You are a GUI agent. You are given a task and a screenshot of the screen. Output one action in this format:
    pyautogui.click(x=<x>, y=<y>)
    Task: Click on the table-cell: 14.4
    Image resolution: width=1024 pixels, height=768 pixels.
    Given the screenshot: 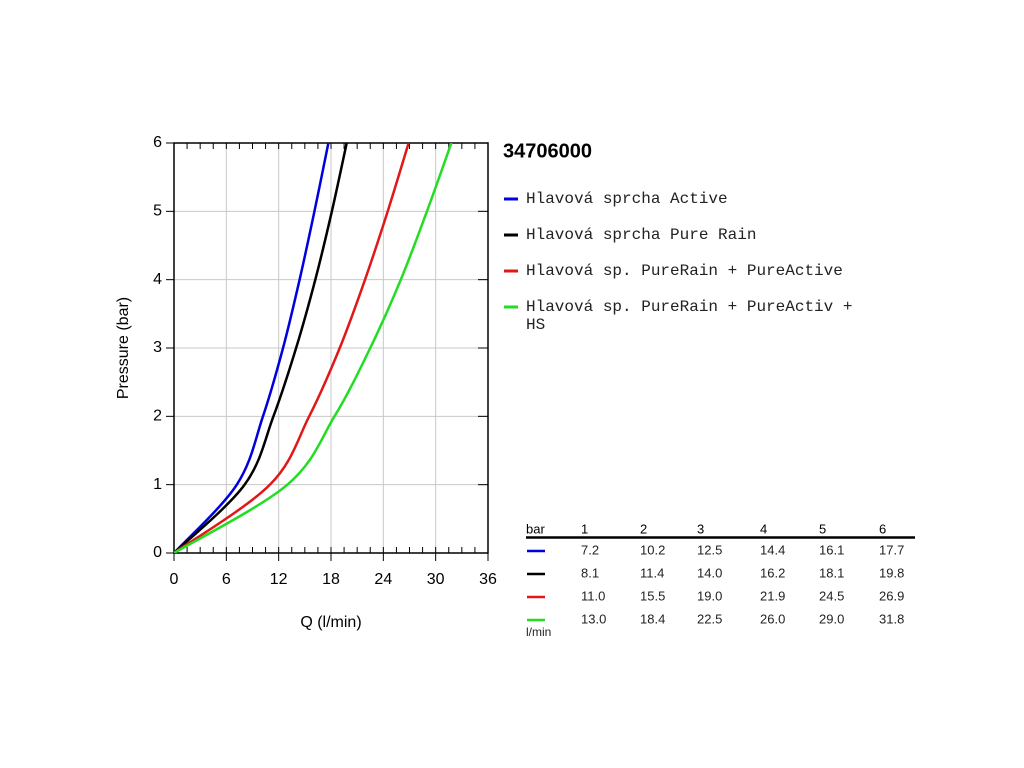 What is the action you would take?
    pyautogui.click(x=772, y=549)
    